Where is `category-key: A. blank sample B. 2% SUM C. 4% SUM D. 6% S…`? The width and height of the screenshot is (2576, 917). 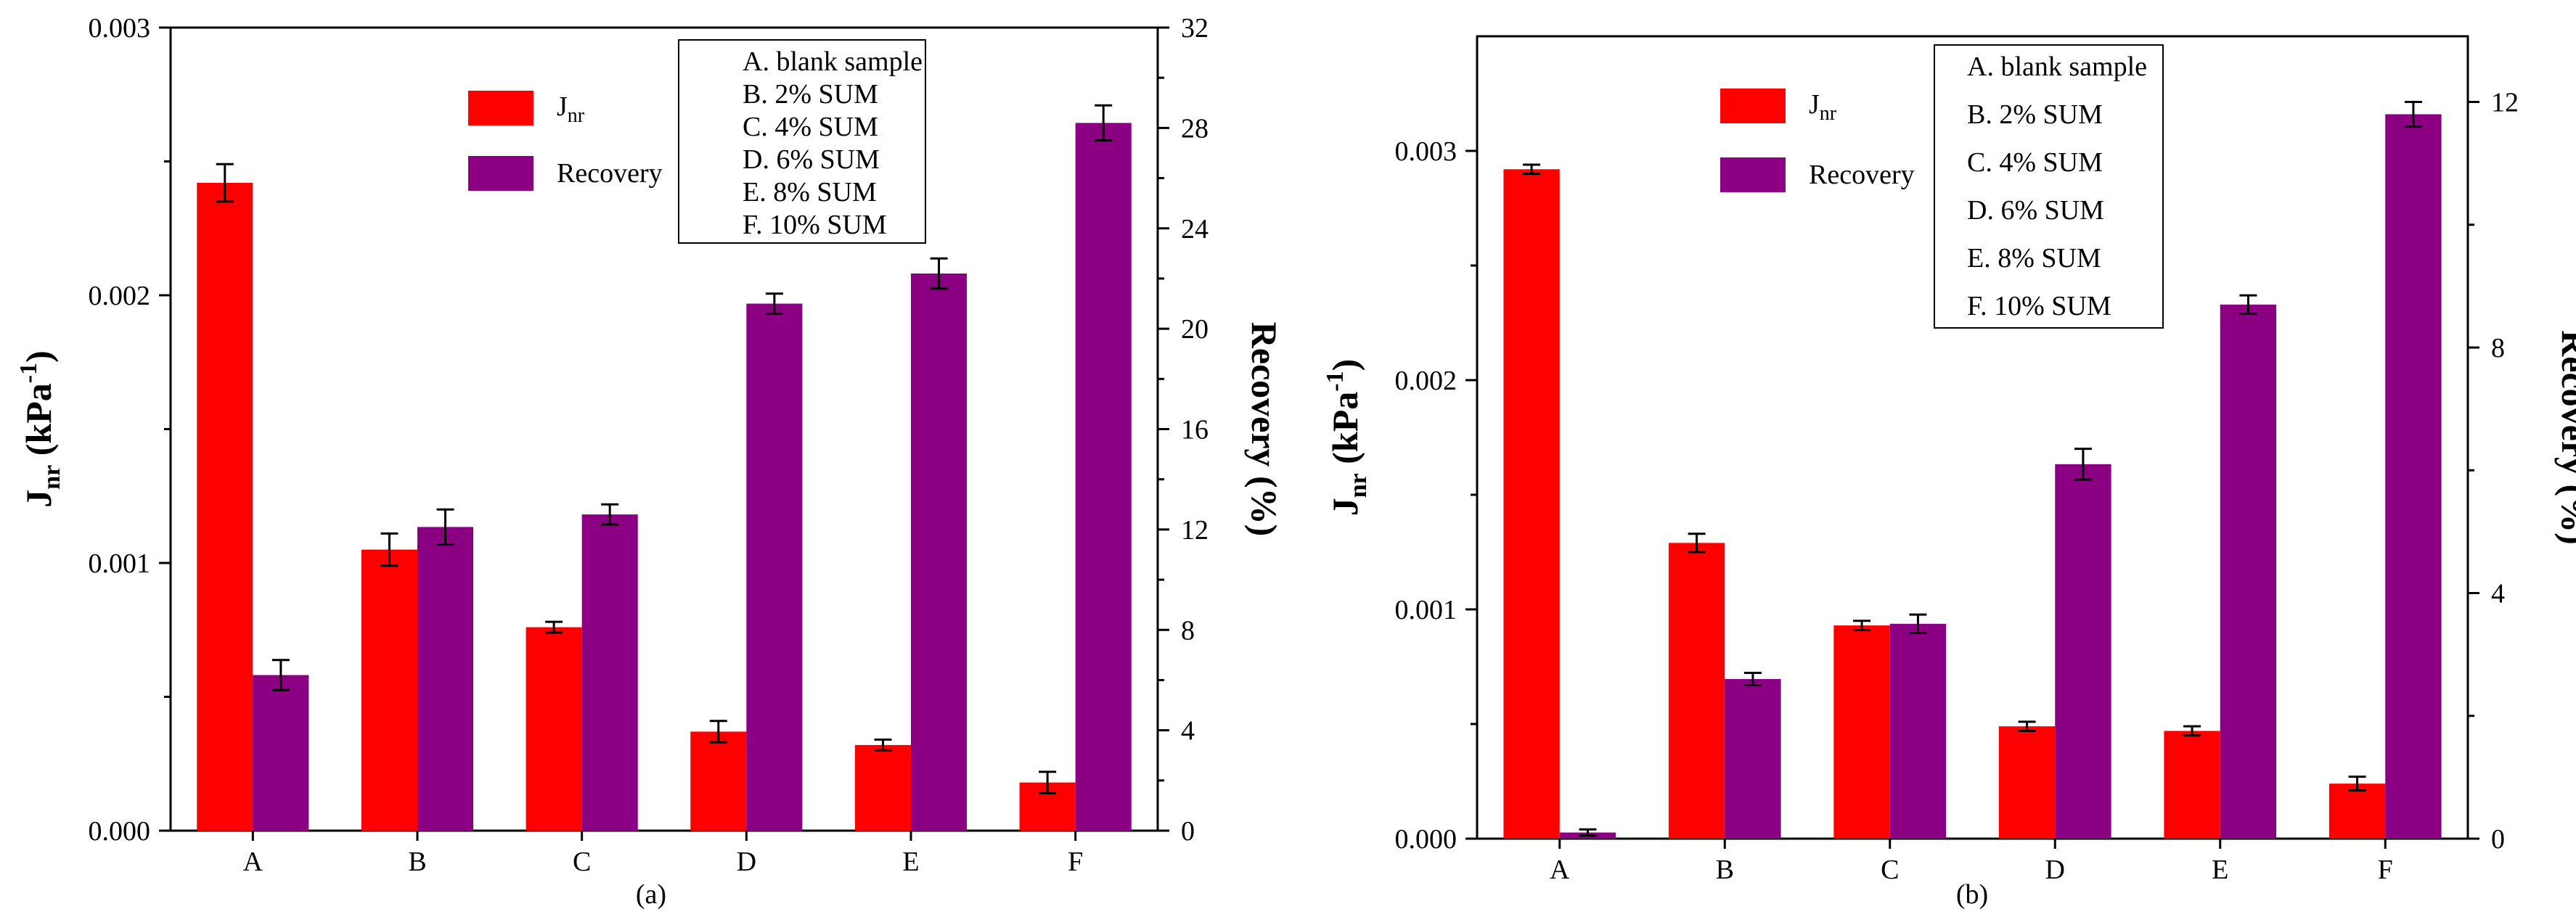 category-key: A. blank sample B. 2% SUM C. 4% SUM D. 6% S… is located at coordinates (2049, 186).